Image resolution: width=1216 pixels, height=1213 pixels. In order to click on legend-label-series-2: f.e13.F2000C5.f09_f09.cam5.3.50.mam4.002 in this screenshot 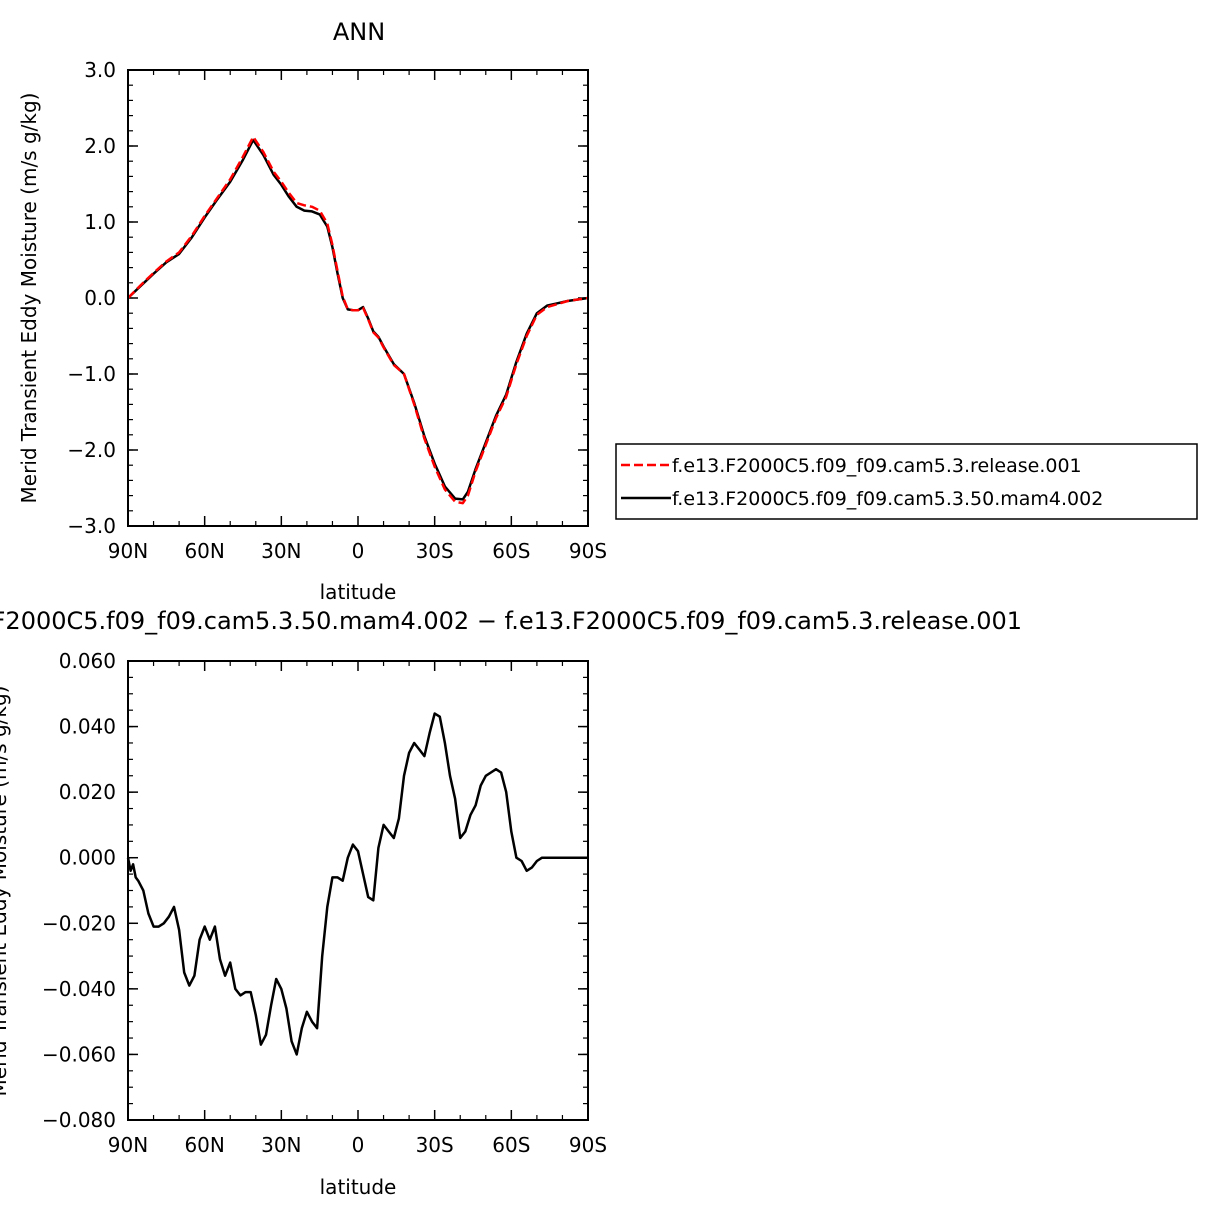, I will do `click(887, 499)`.